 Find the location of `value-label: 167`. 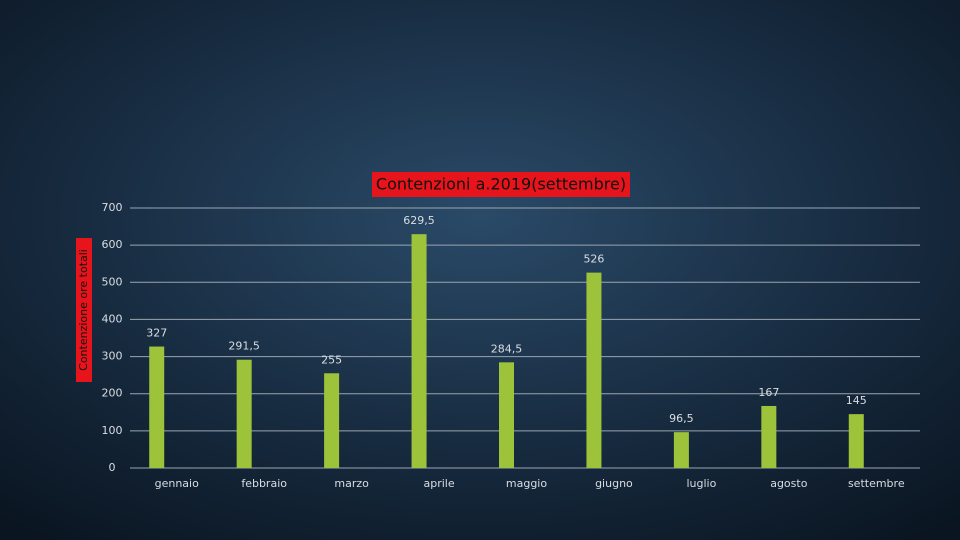

value-label: 167 is located at coordinates (768, 392).